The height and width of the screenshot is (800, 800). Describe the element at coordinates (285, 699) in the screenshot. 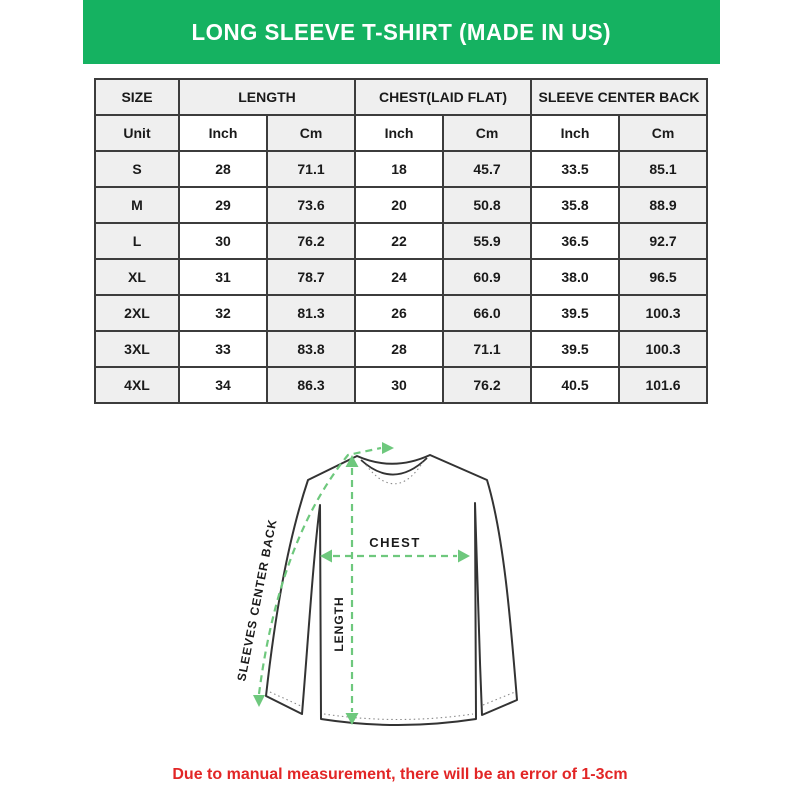

I see `left-cuff-stitch-line` at that location.